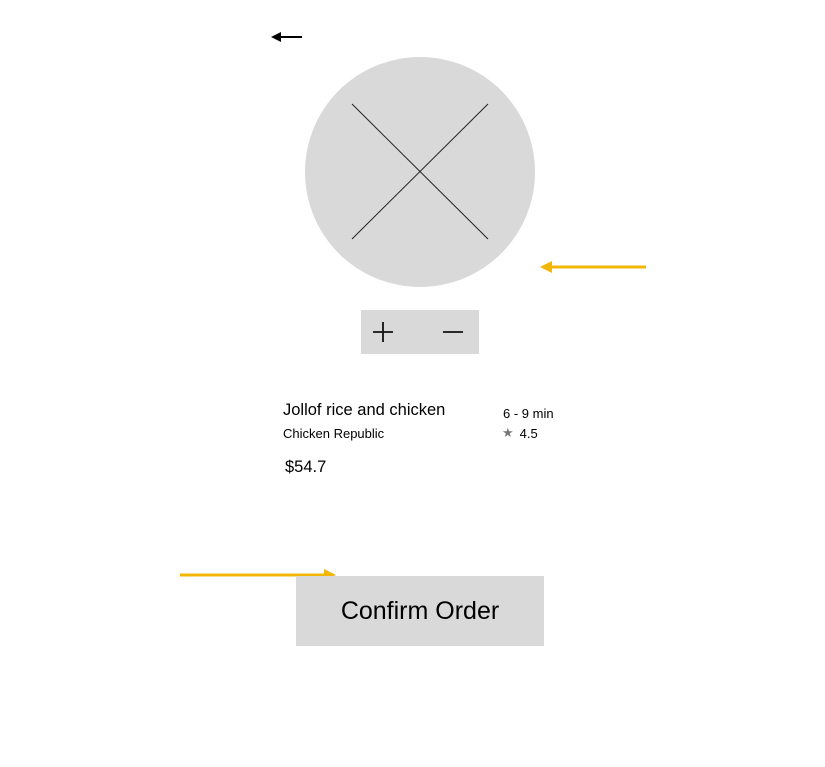  What do you see at coordinates (420, 332) in the screenshot?
I see `quantity-stepper` at bounding box center [420, 332].